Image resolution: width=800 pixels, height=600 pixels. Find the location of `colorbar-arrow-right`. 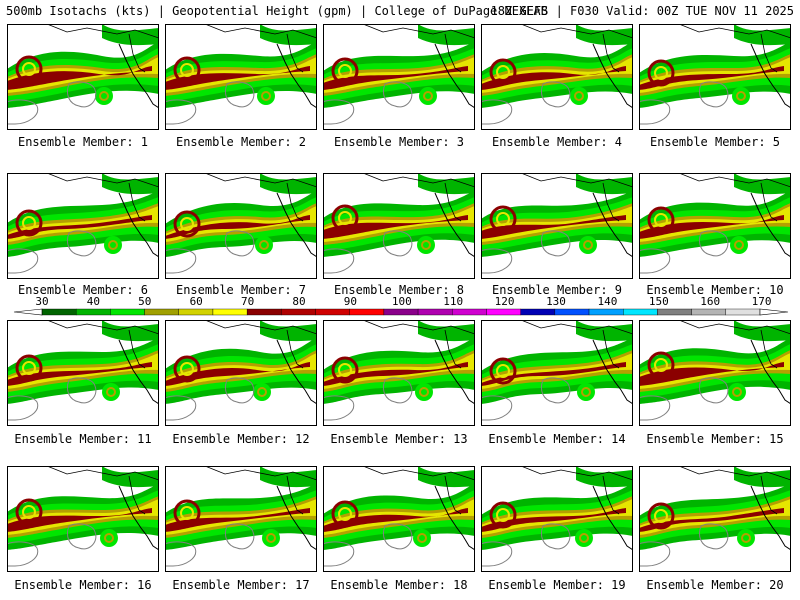

colorbar-arrow-right is located at coordinates (774, 312).